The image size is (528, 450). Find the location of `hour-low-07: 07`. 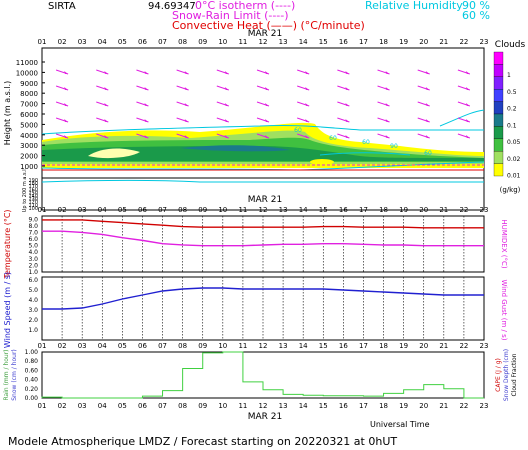

hour-low-07: 07 is located at coordinates (162, 346).